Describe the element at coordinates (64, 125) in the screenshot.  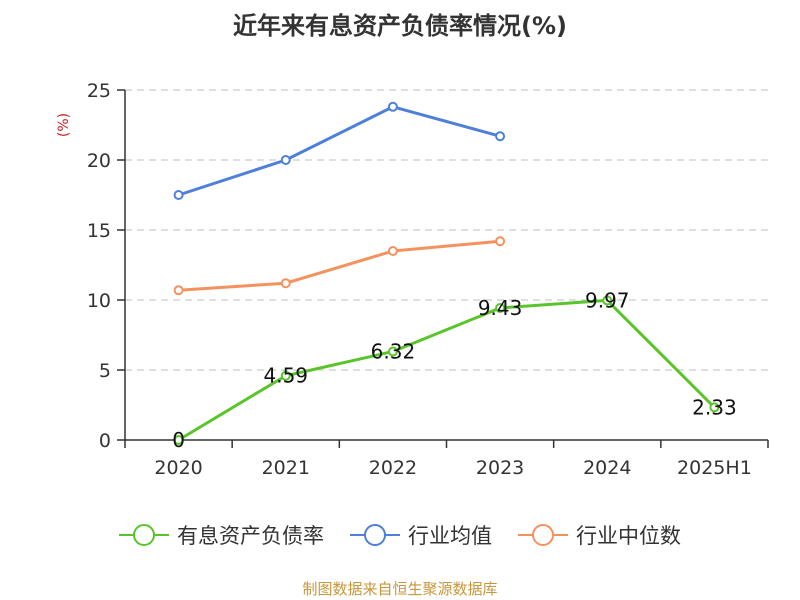
I see `y-axis-title: (%)` at that location.